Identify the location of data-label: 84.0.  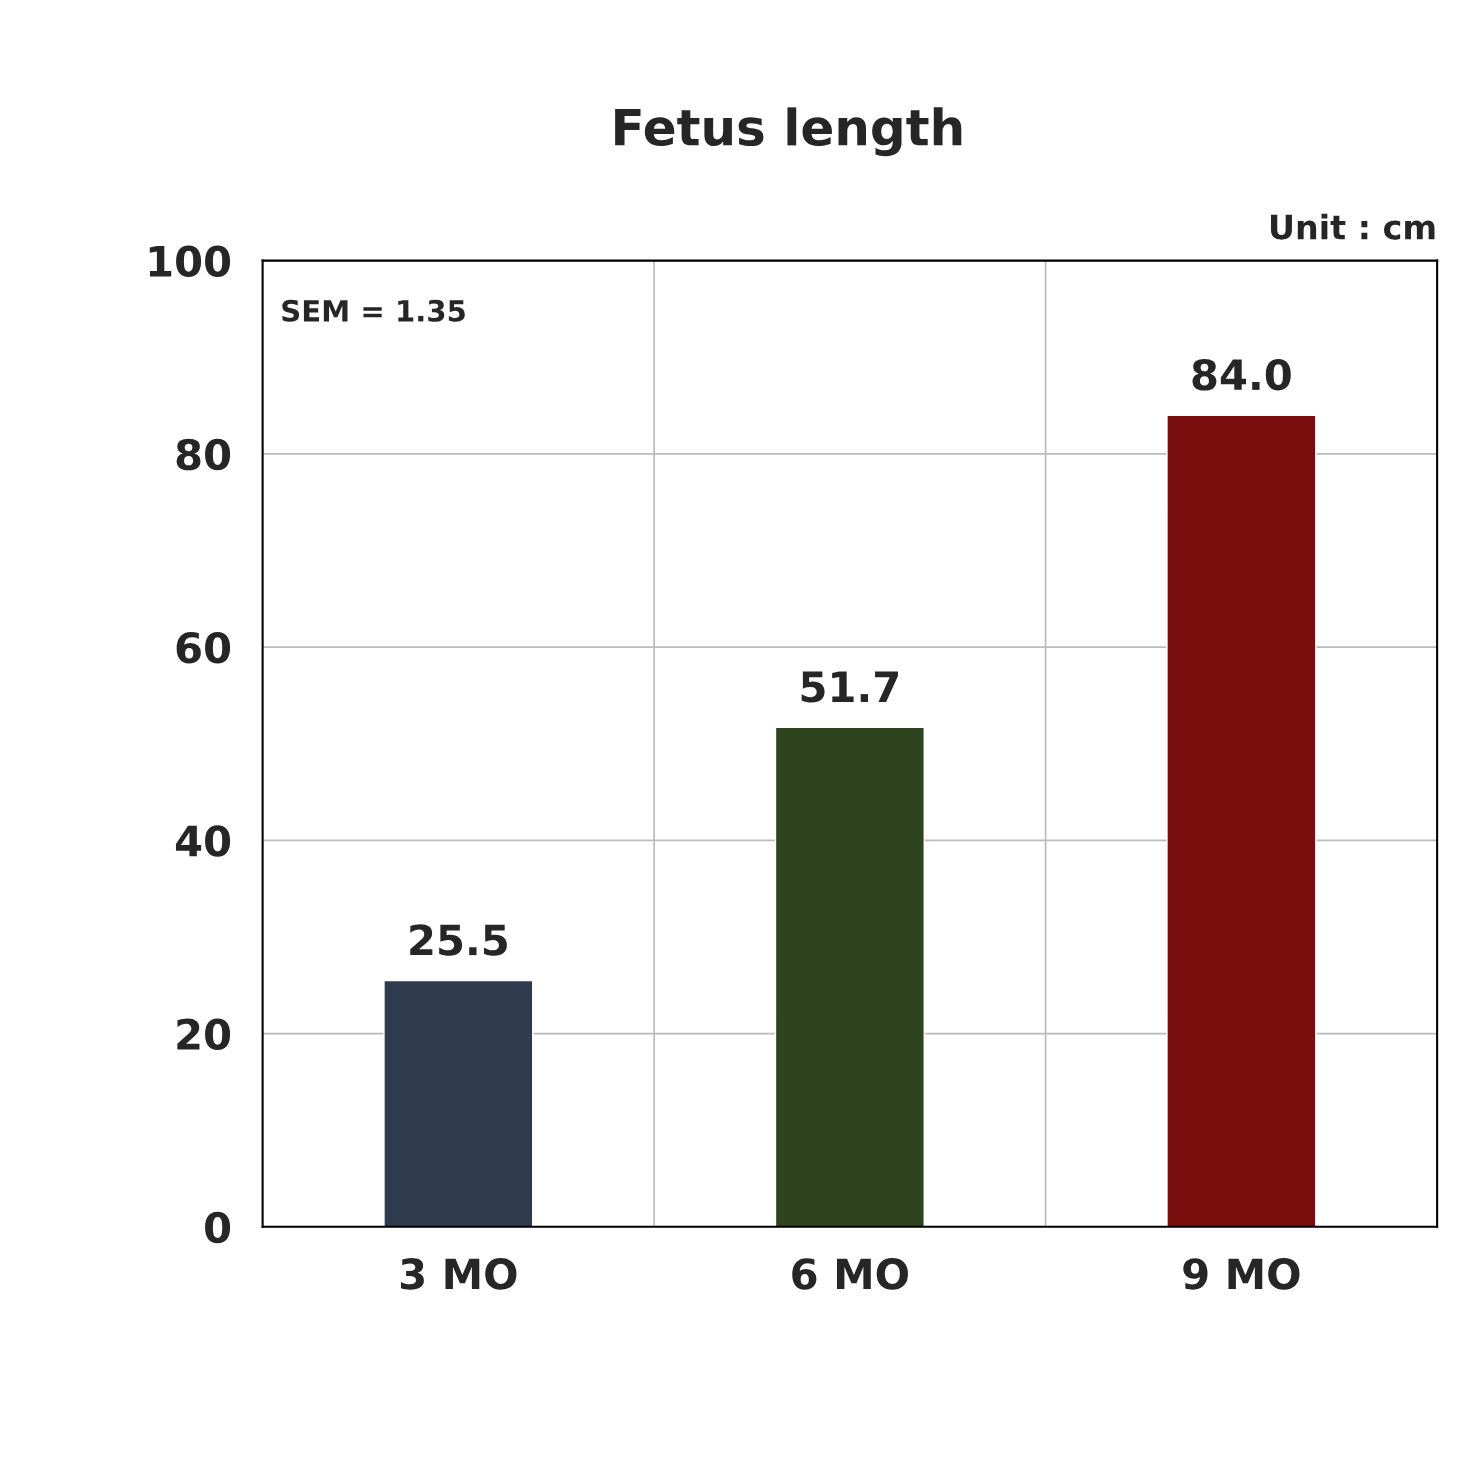
(1241, 374).